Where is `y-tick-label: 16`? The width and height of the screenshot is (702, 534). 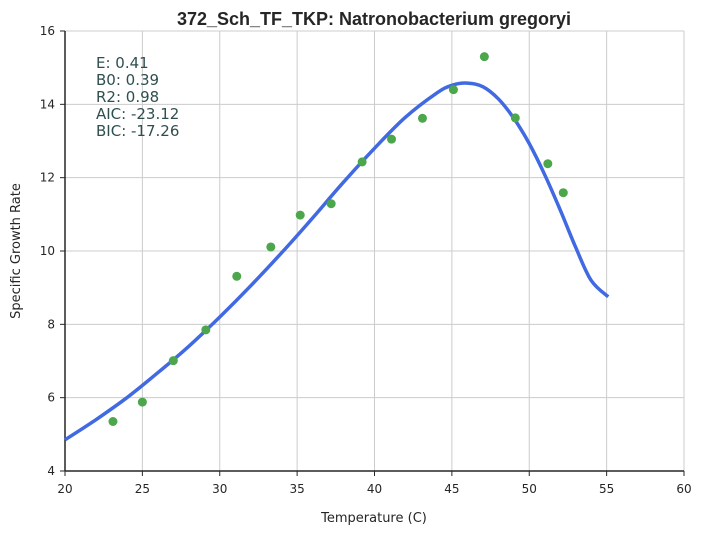
y-tick-label: 16 is located at coordinates (47, 31).